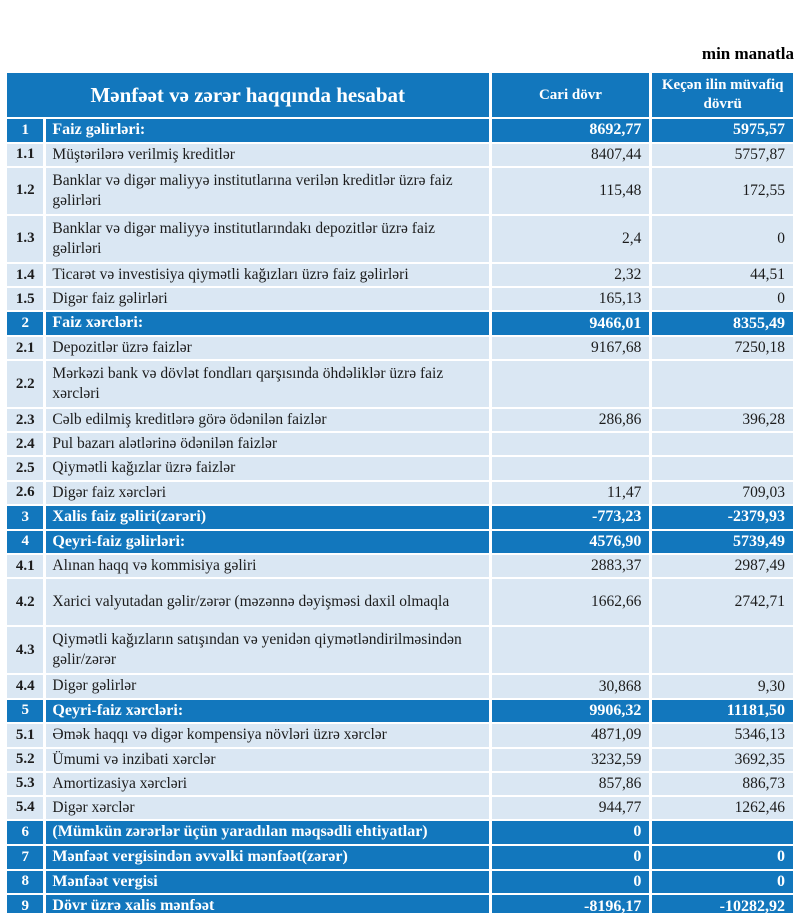 Image resolution: width=800 pixels, height=913 pixels. I want to click on row-number: 1.3, so click(25, 238).